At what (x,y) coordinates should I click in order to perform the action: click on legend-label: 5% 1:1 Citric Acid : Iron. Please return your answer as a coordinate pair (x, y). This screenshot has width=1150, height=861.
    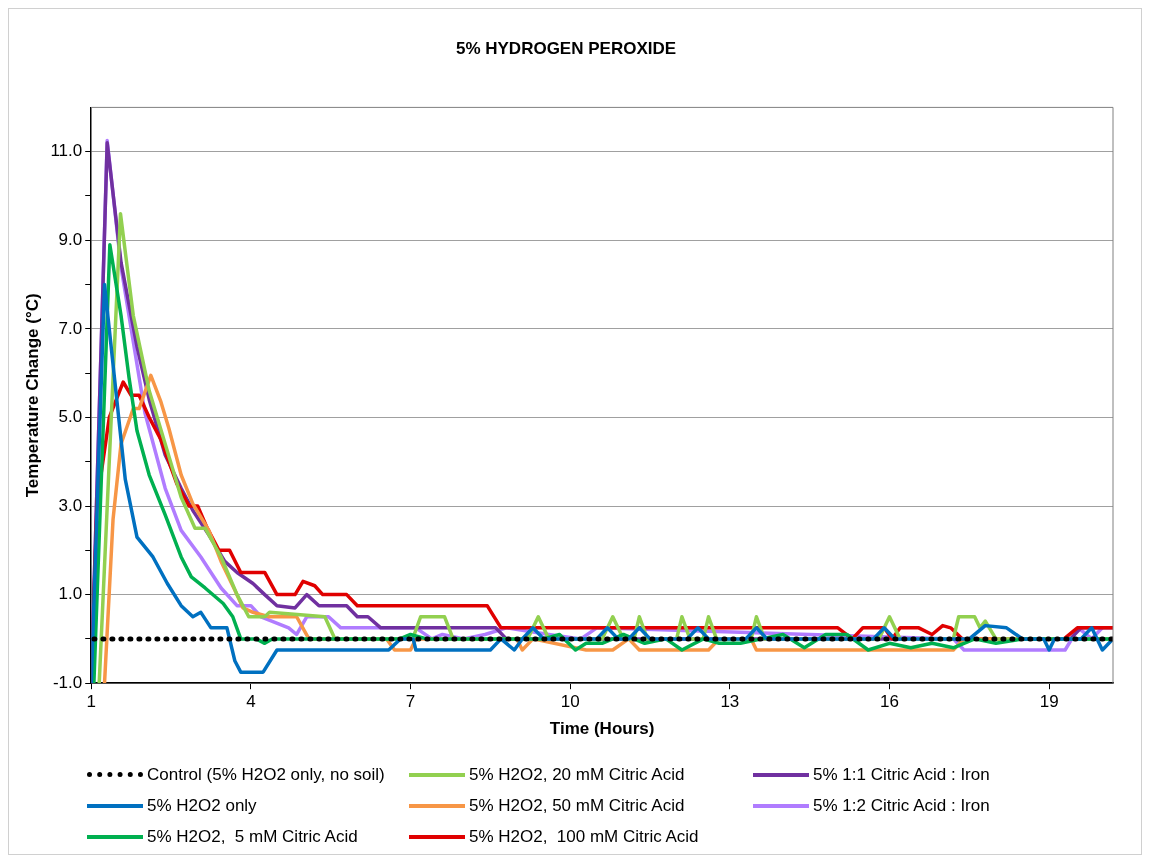
    Looking at the image, I should click on (901, 774).